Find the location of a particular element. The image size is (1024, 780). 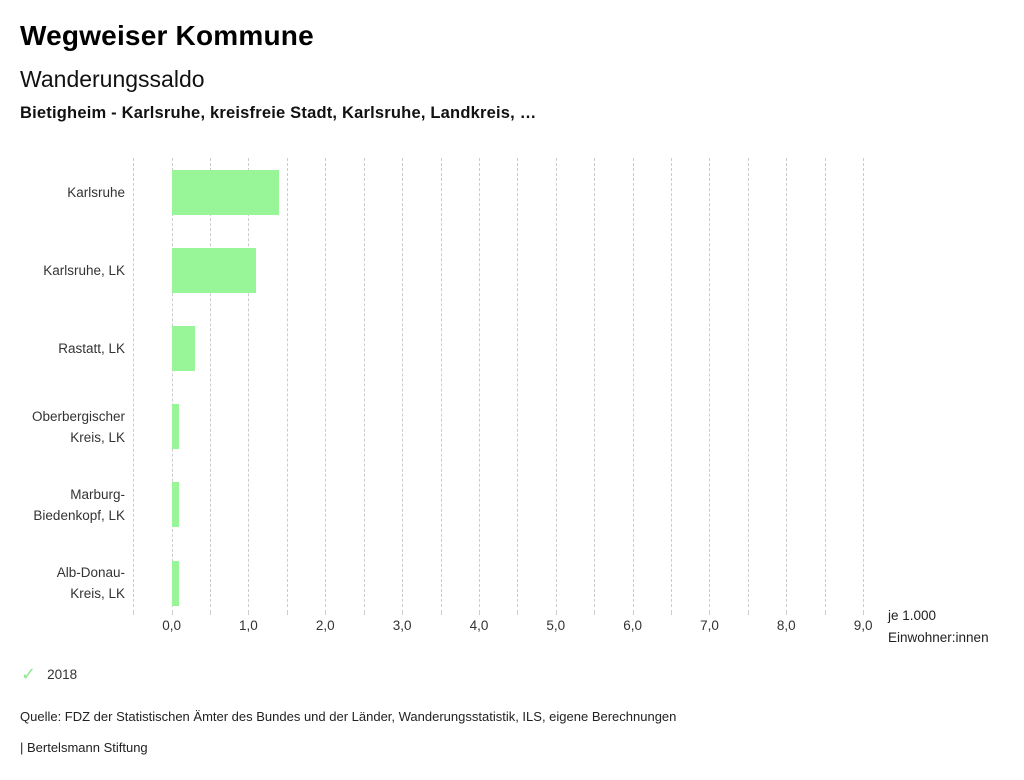

category-label-line: Biedenkopf, LK is located at coordinates (79, 515).